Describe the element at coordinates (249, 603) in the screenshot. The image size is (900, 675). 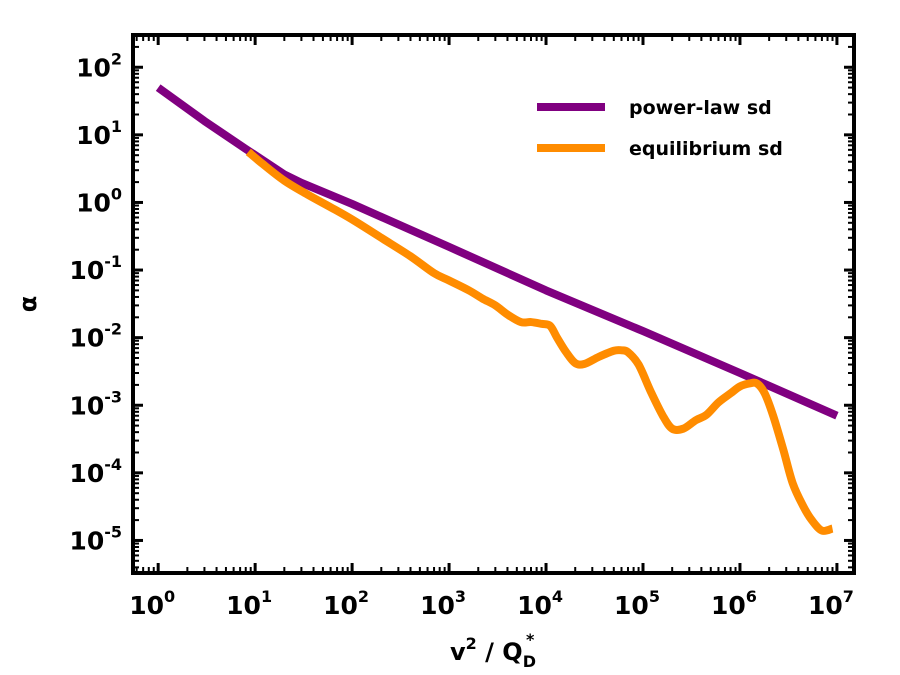
I see `x-tick-label: 101` at that location.